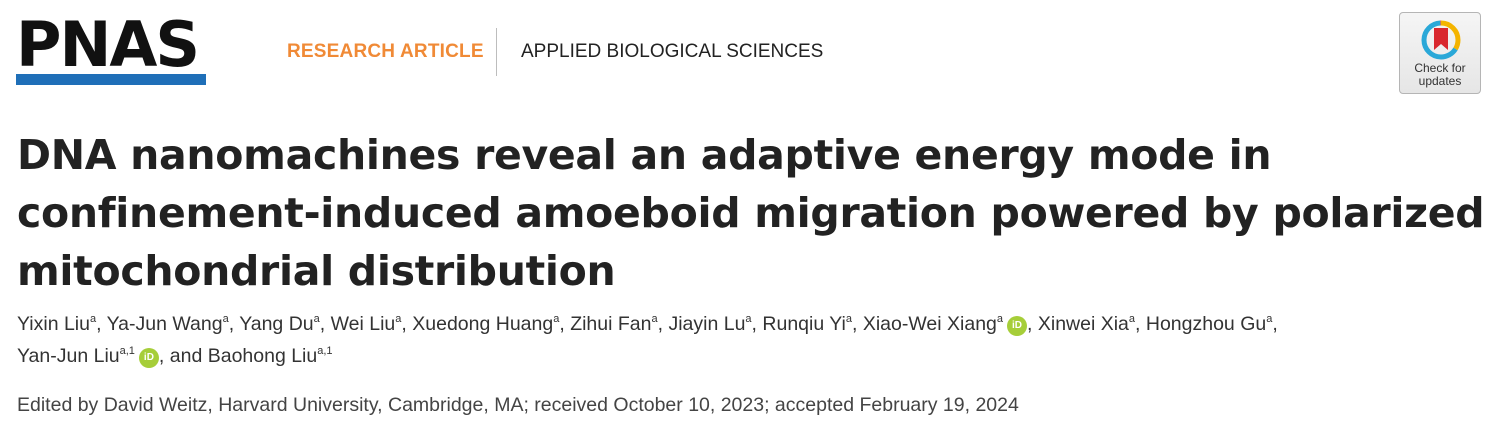 The image size is (1498, 432). I want to click on author-name: Yang Dua, so click(279, 324).